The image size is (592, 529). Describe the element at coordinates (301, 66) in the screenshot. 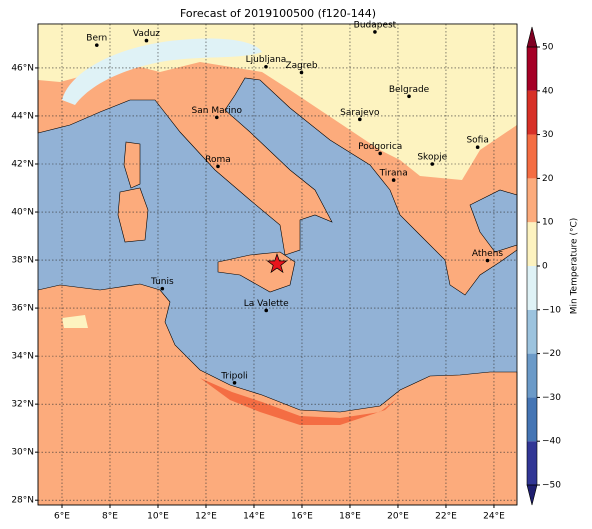

I see `city-label: Zagreb` at that location.